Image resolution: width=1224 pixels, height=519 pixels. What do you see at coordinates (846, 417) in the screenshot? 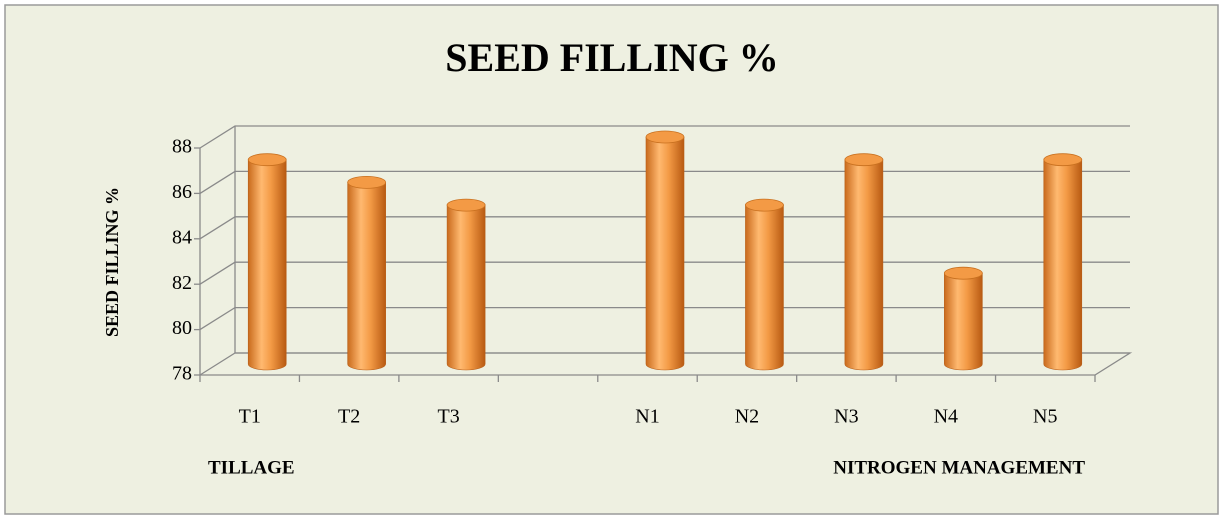
I see `x-tick-label: N3` at bounding box center [846, 417].